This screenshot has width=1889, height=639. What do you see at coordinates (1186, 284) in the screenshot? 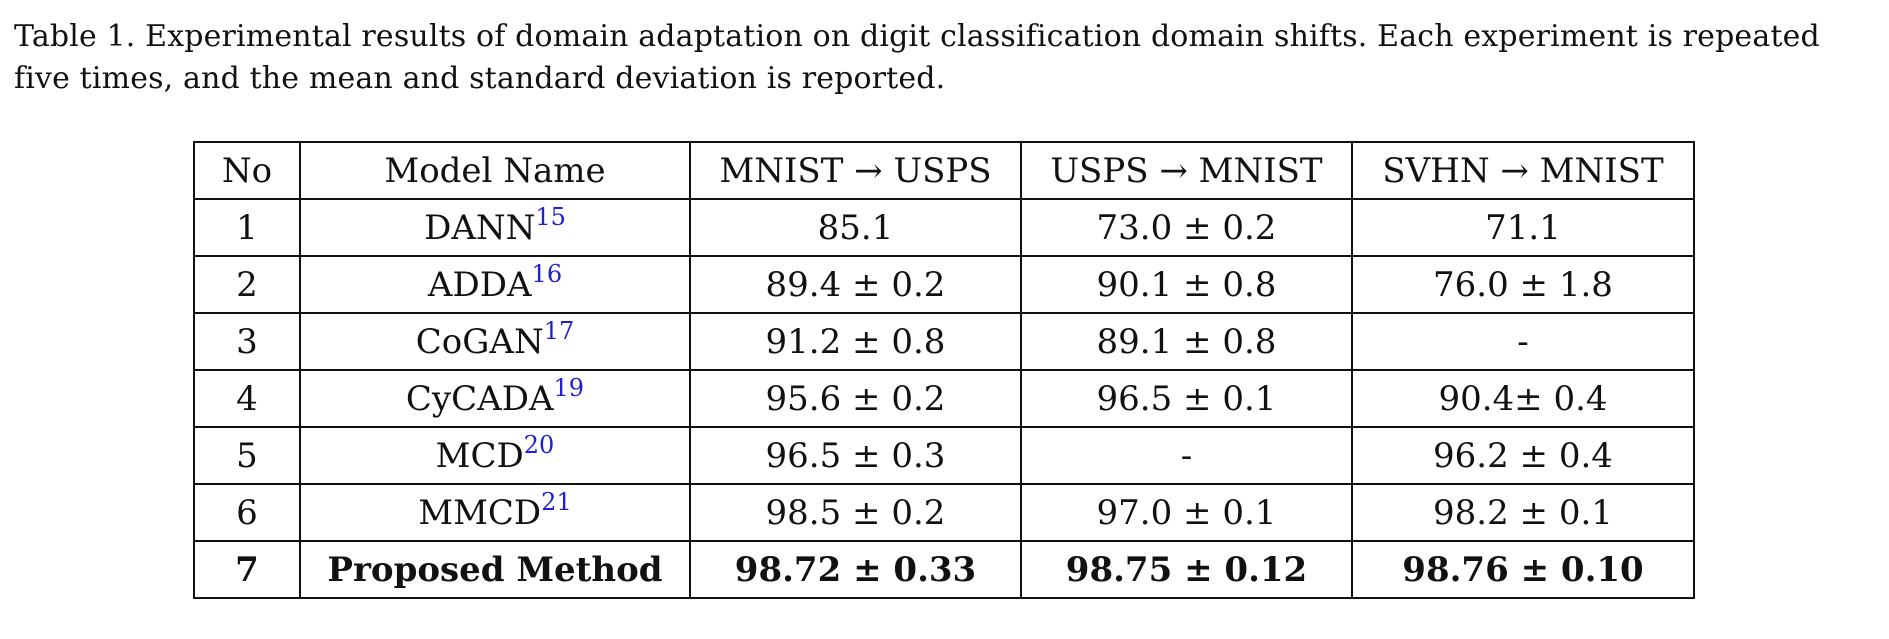
I see `row-usps-mnist: 90.1 ± 0.8` at bounding box center [1186, 284].